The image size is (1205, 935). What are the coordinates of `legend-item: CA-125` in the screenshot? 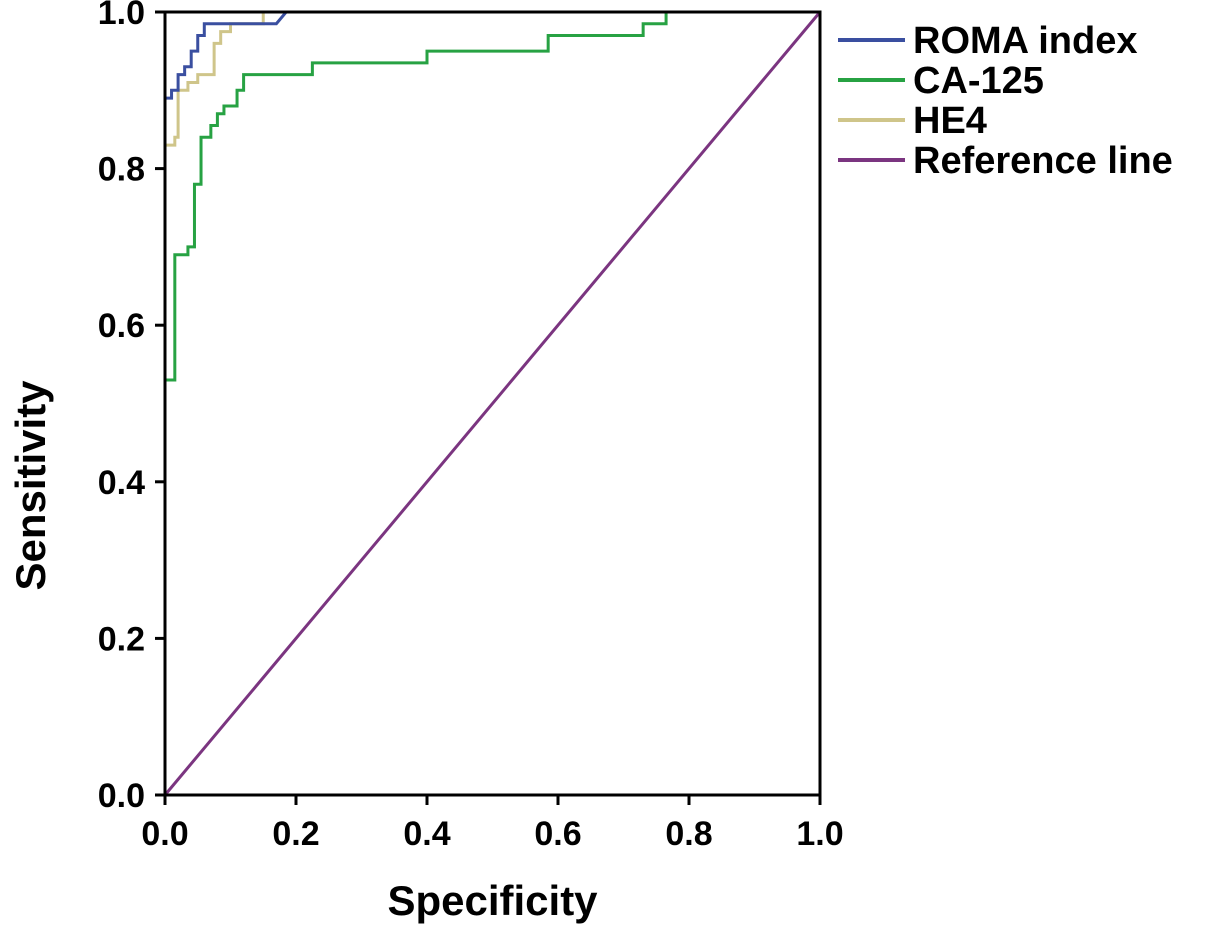 It's located at (941, 81).